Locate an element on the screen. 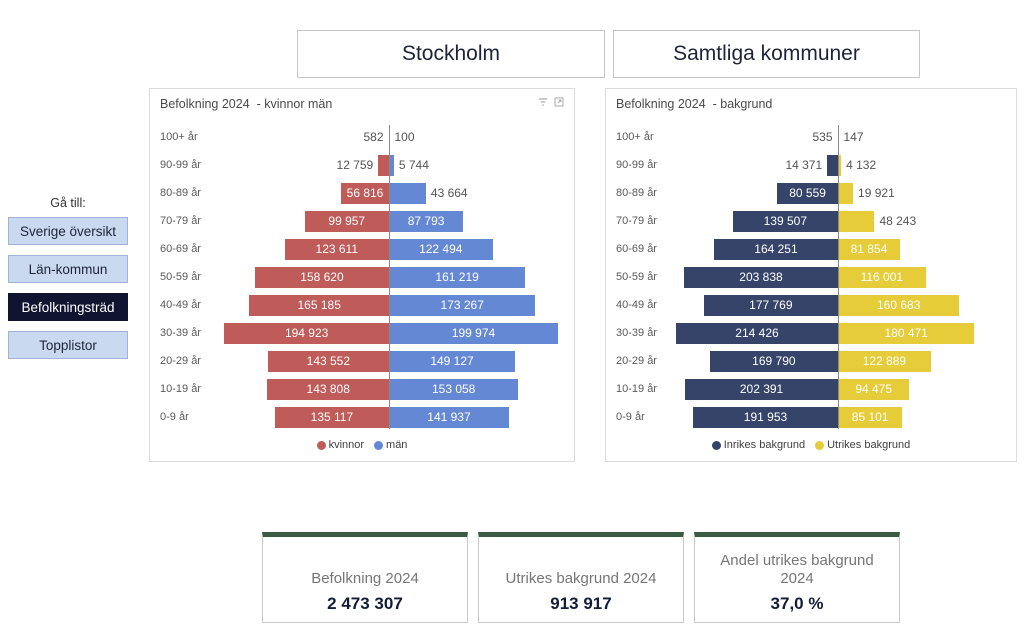  value-label: 180 471 is located at coordinates (906, 333).